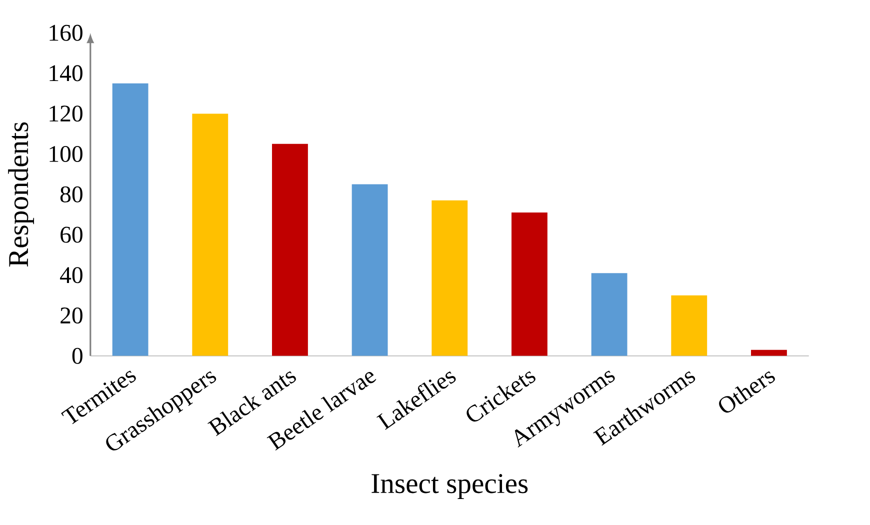 Image resolution: width=870 pixels, height=525 pixels. What do you see at coordinates (71, 194) in the screenshot?
I see `y-tick-label: 80` at bounding box center [71, 194].